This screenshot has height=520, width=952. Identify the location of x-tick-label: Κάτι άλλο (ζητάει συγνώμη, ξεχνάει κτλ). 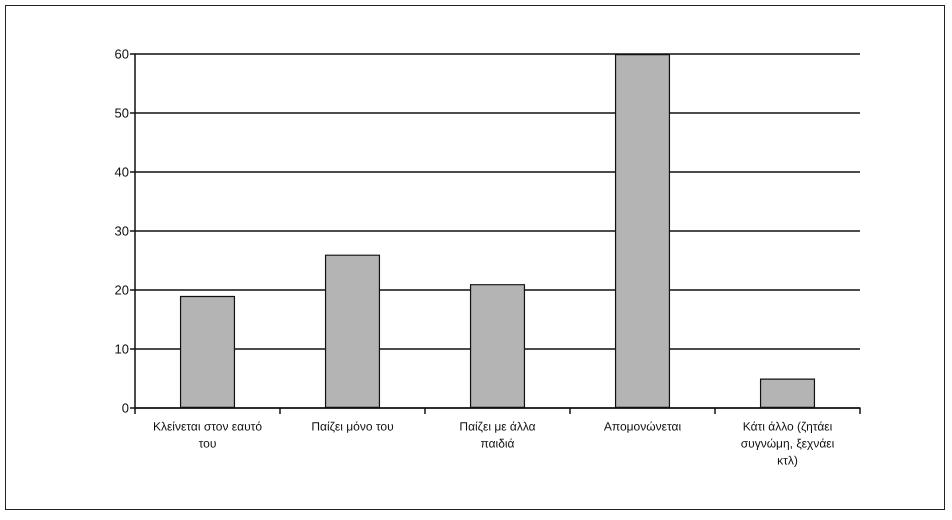
(787, 444).